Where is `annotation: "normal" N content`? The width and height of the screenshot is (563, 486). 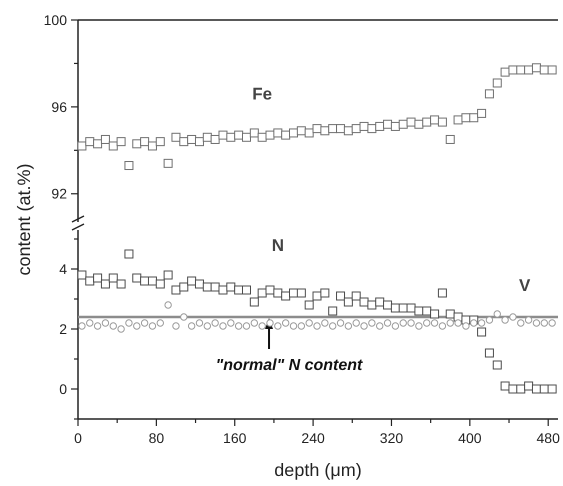 annotation: "normal" N content is located at coordinates (290, 365).